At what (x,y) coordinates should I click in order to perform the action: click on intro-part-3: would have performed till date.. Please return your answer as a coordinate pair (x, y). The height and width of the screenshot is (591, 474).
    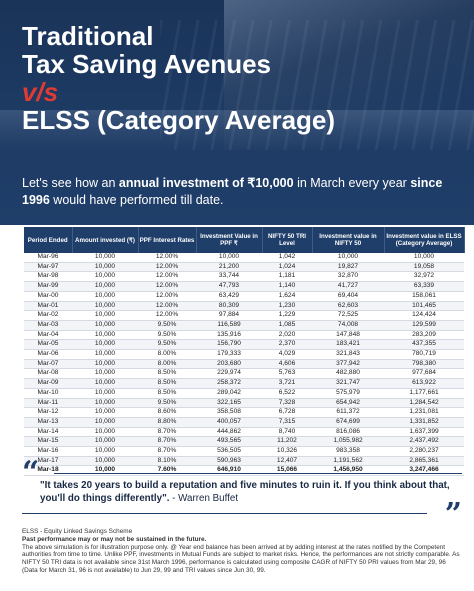
    Looking at the image, I should click on (136, 200).